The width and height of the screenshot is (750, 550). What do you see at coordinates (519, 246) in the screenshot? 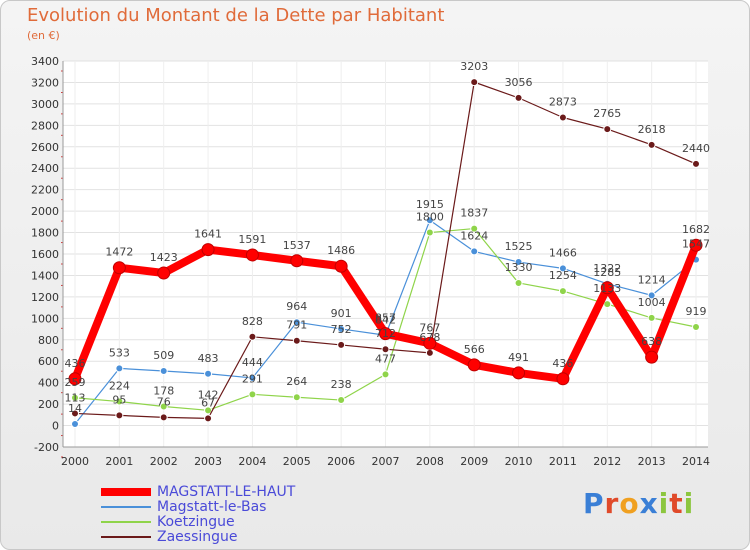
I see `data-label: 1525` at bounding box center [519, 246].